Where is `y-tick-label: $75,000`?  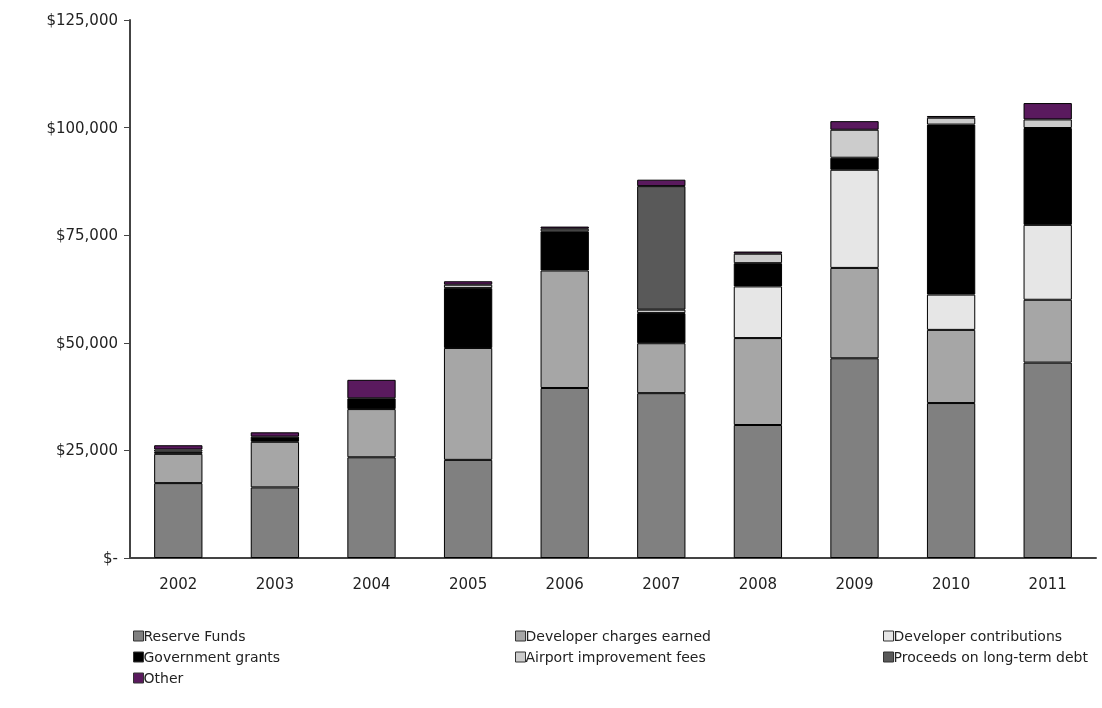 y-tick-label: $75,000 is located at coordinates (86, 235).